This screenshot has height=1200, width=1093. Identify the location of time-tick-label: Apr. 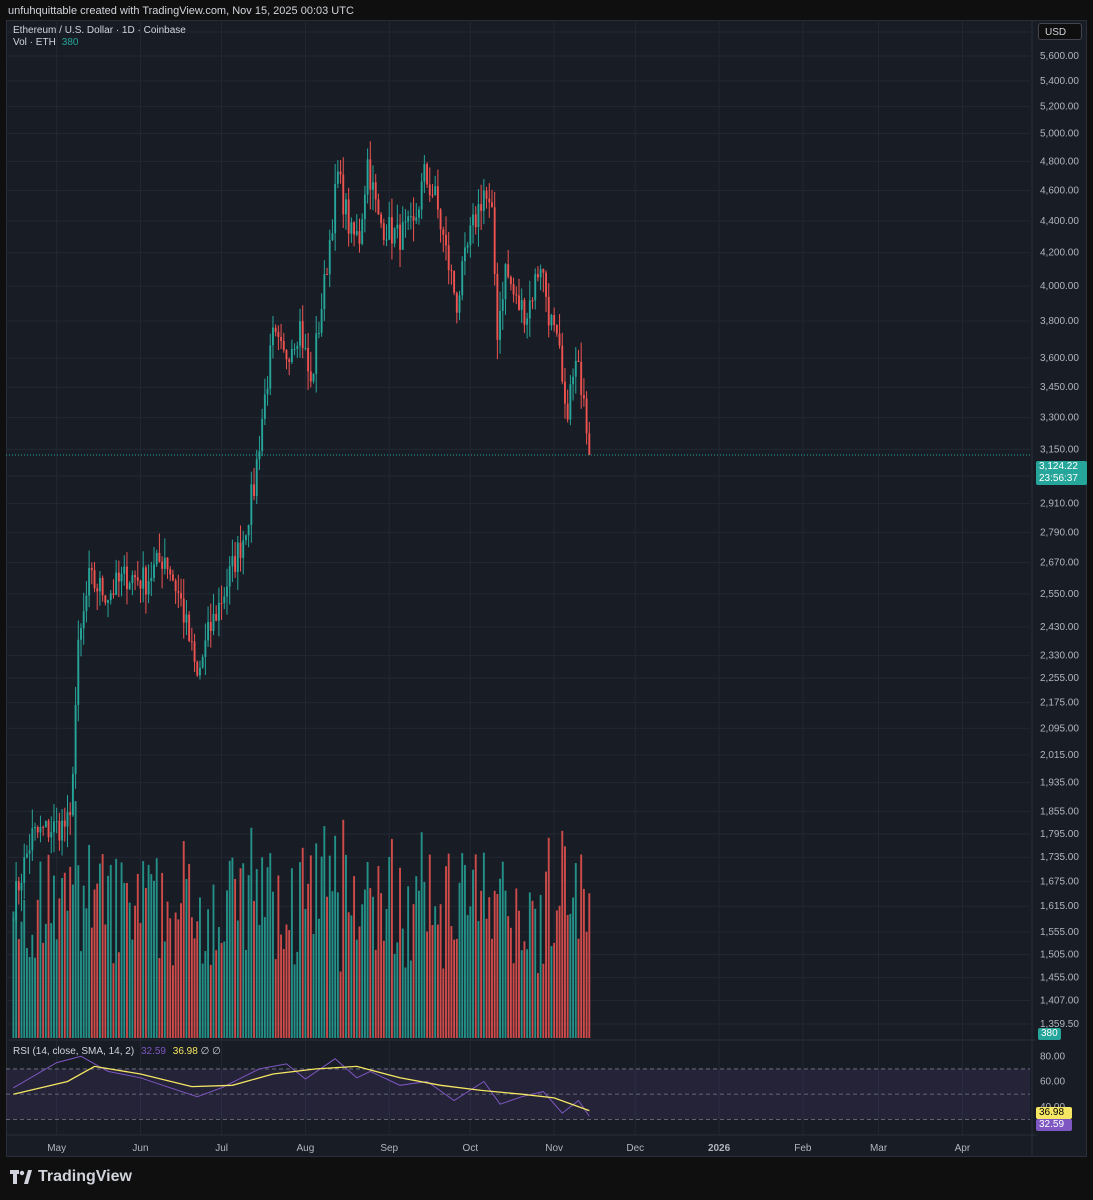
(963, 1148).